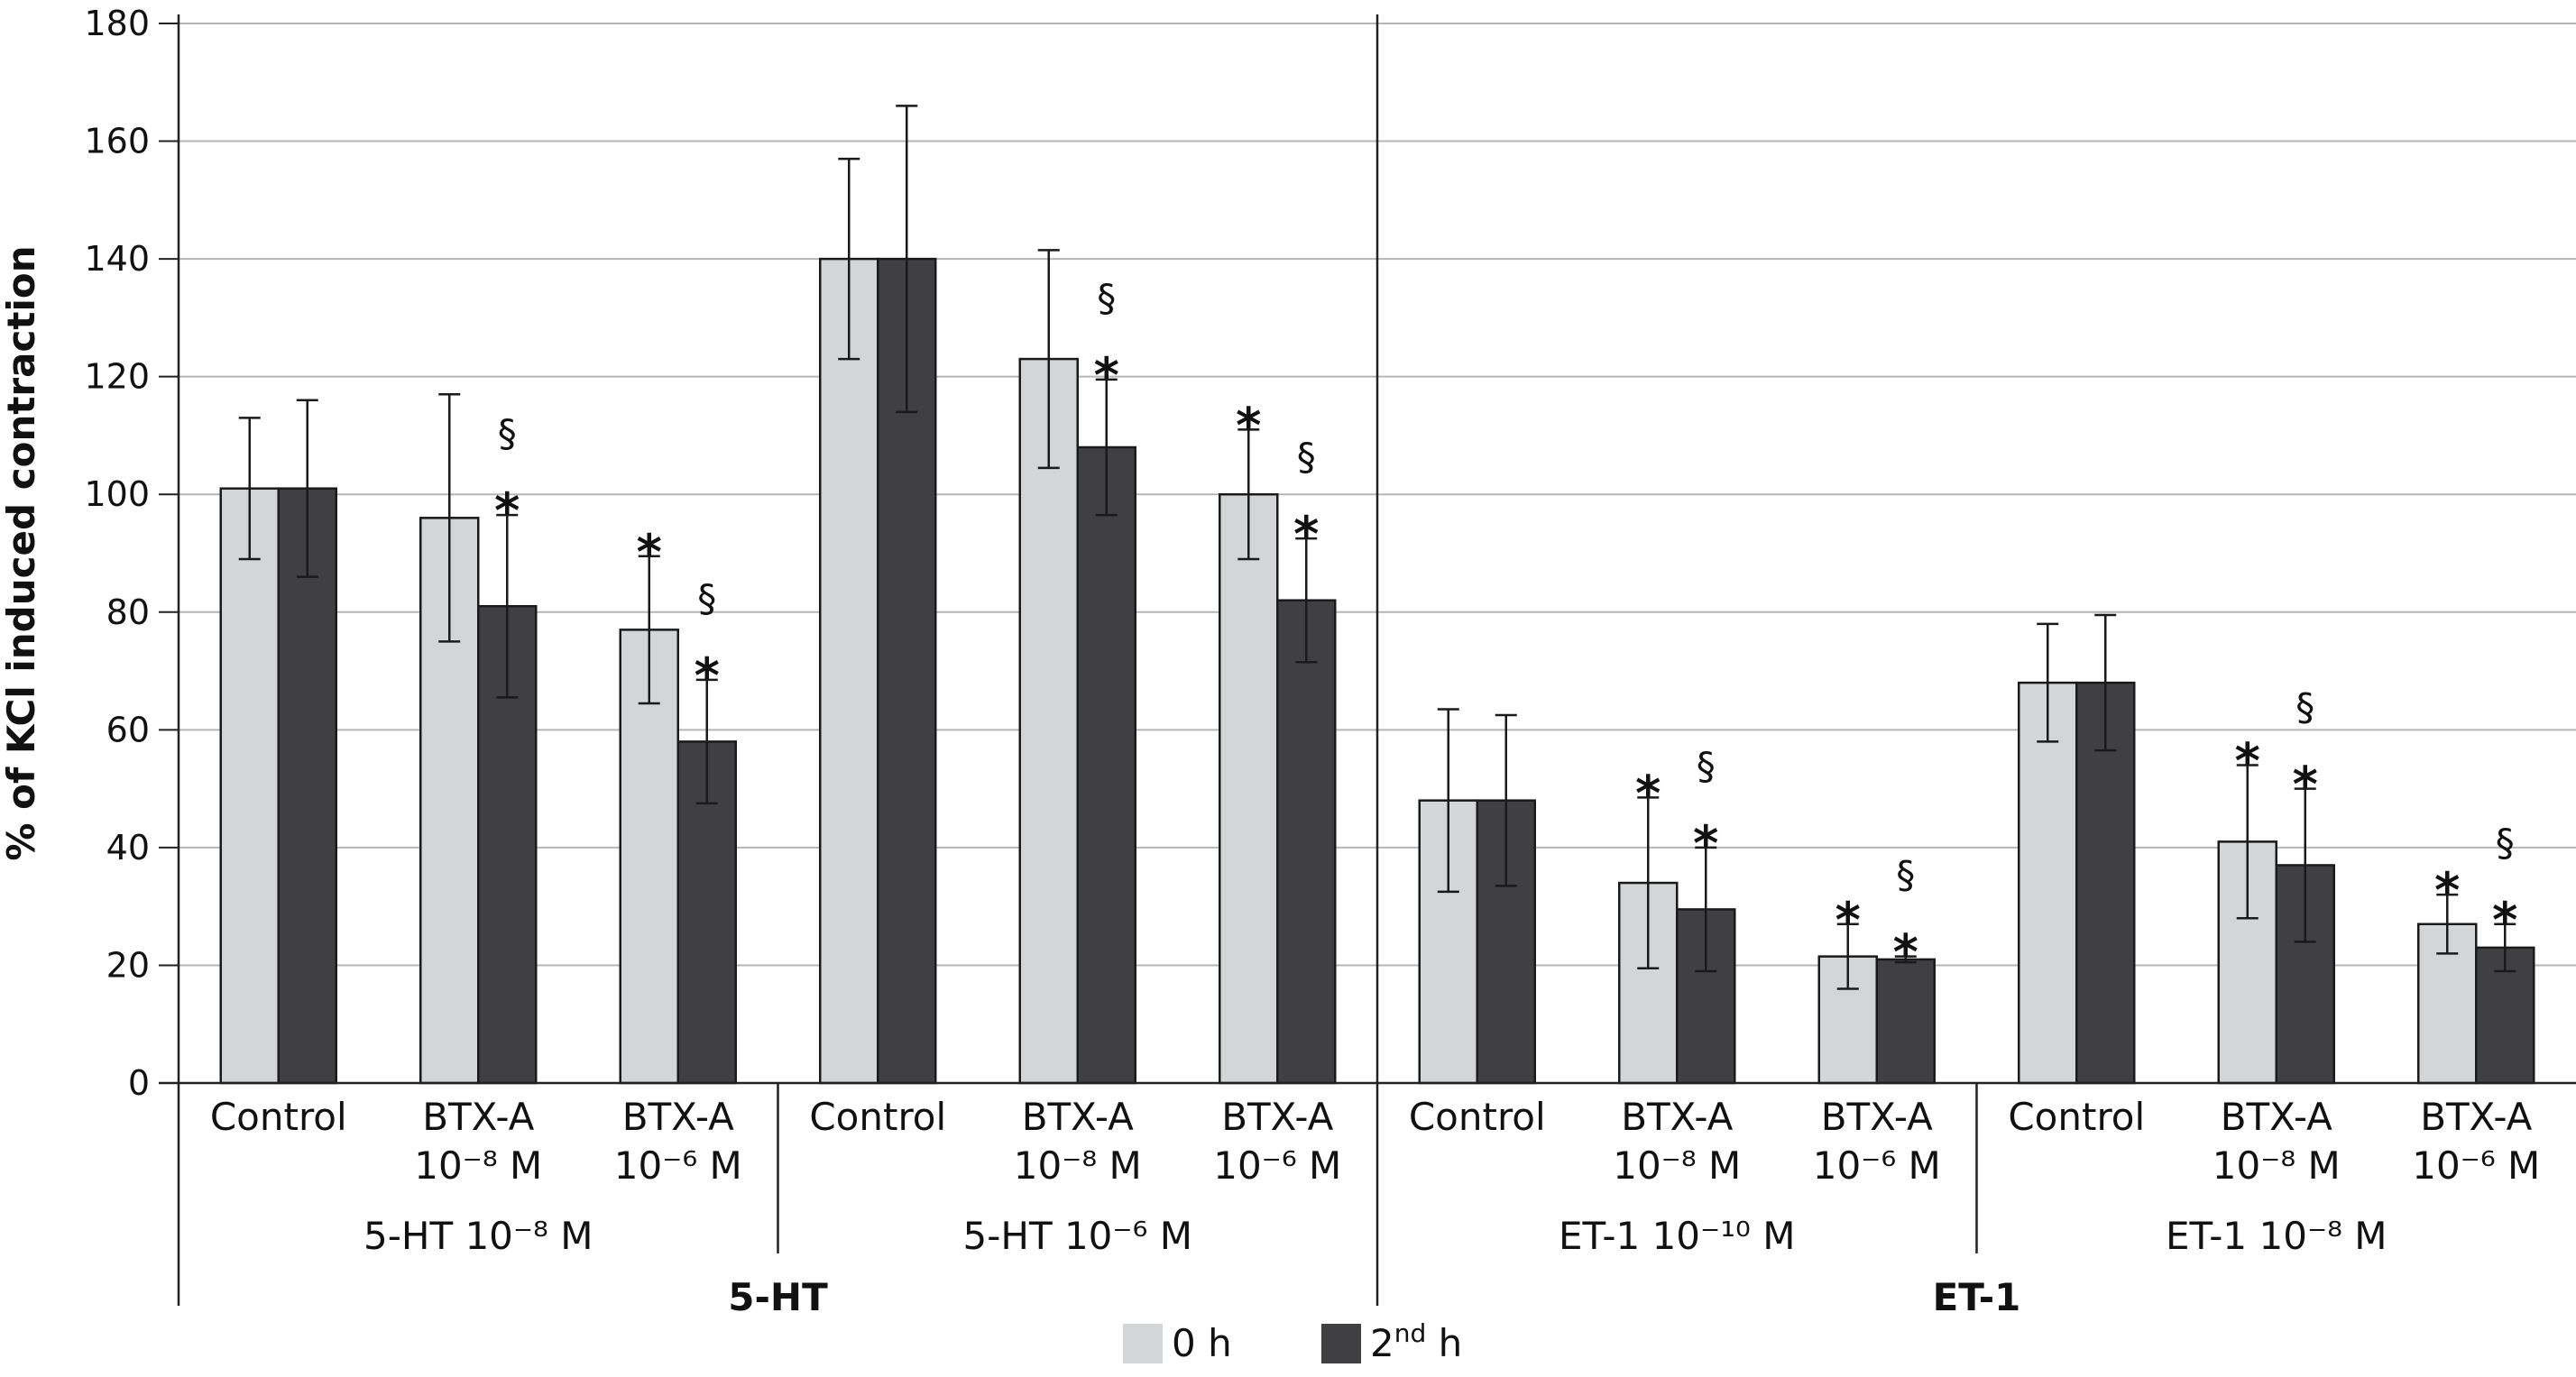 The width and height of the screenshot is (2576, 1377). Describe the element at coordinates (1143, 1343) in the screenshot. I see `legend-swatch-0h` at that location.